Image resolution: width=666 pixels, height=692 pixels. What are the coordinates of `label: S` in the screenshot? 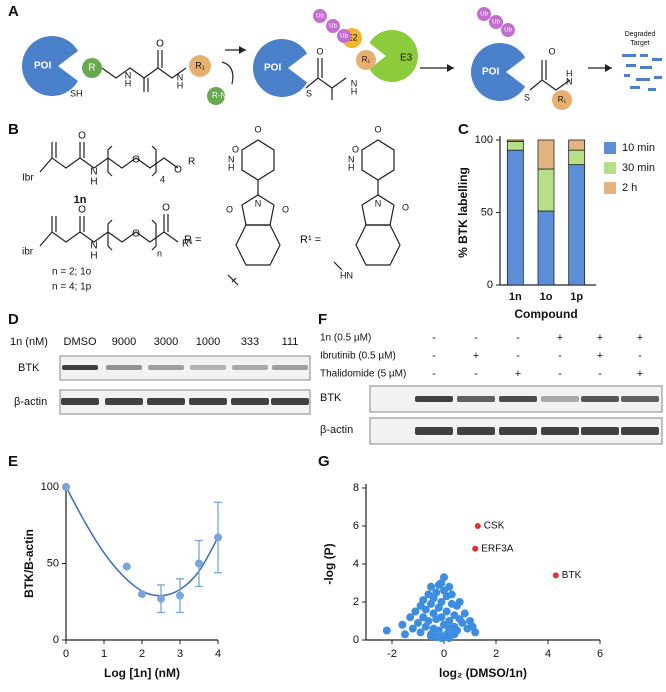 It's located at (527, 97).